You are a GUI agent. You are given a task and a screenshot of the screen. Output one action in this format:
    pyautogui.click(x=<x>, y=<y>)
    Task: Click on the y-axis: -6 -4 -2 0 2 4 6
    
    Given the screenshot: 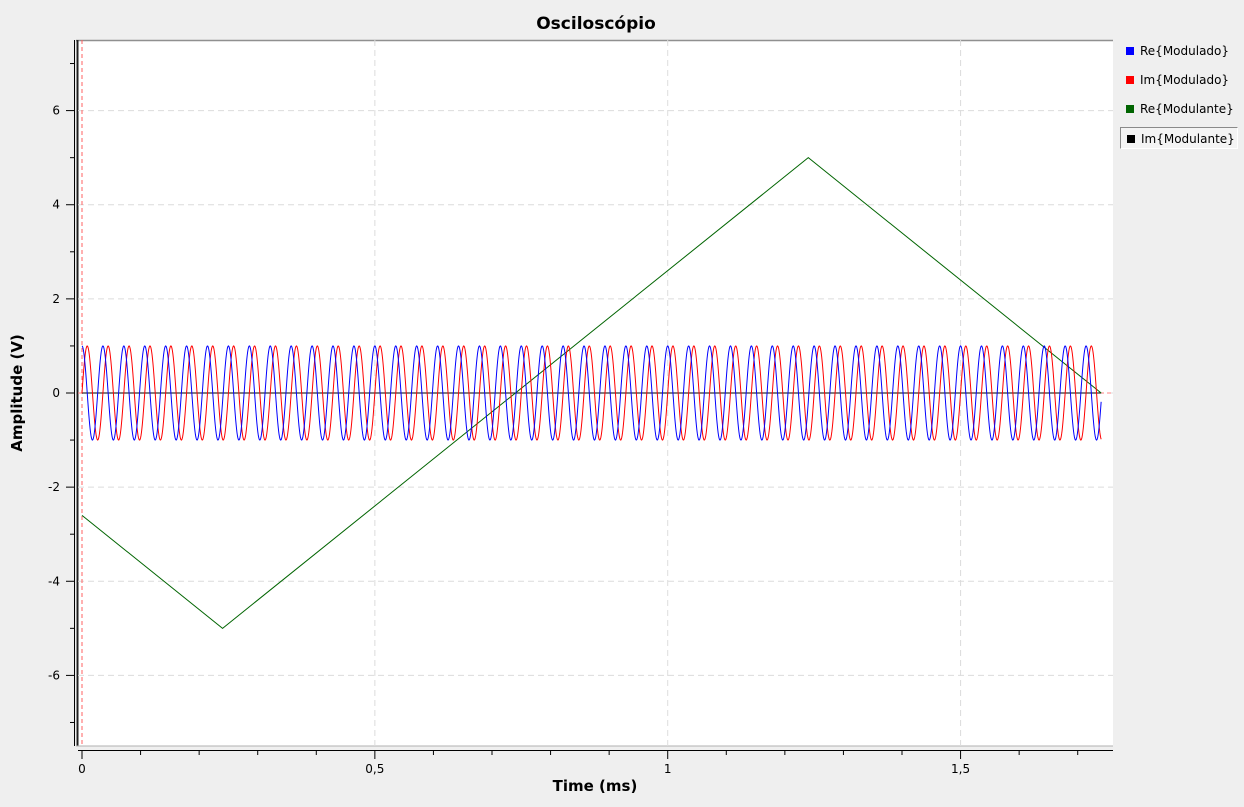 What is the action you would take?
    pyautogui.click(x=61, y=393)
    